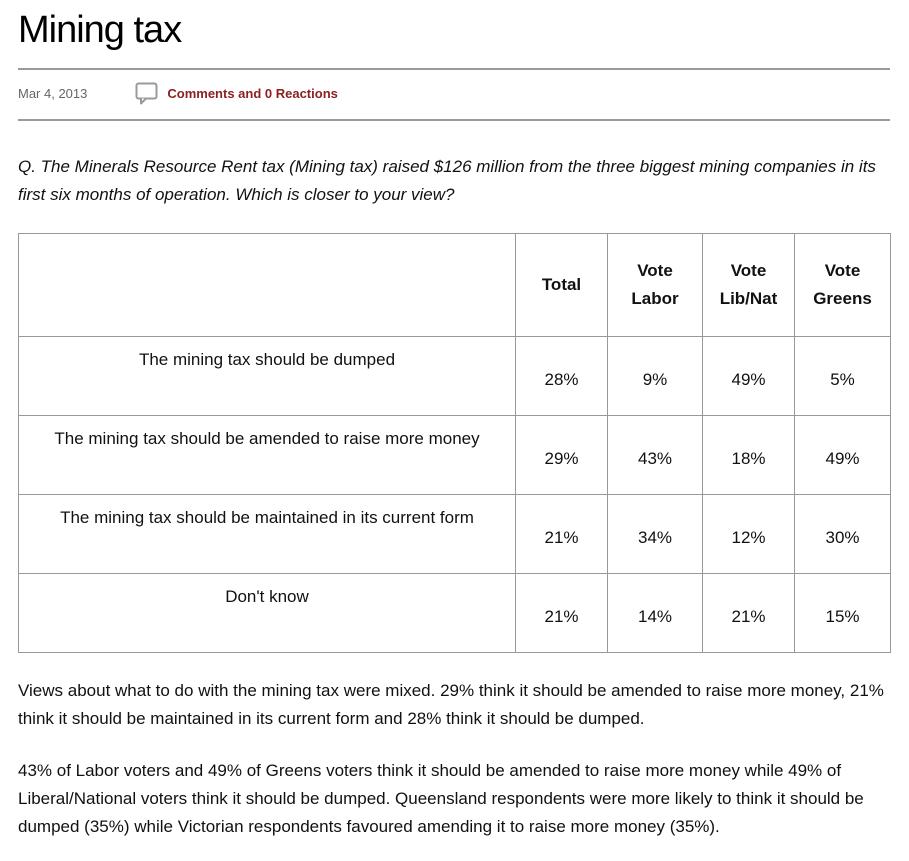 This screenshot has width=909, height=861. What do you see at coordinates (655, 376) in the screenshot?
I see `cell-labor: 9%` at bounding box center [655, 376].